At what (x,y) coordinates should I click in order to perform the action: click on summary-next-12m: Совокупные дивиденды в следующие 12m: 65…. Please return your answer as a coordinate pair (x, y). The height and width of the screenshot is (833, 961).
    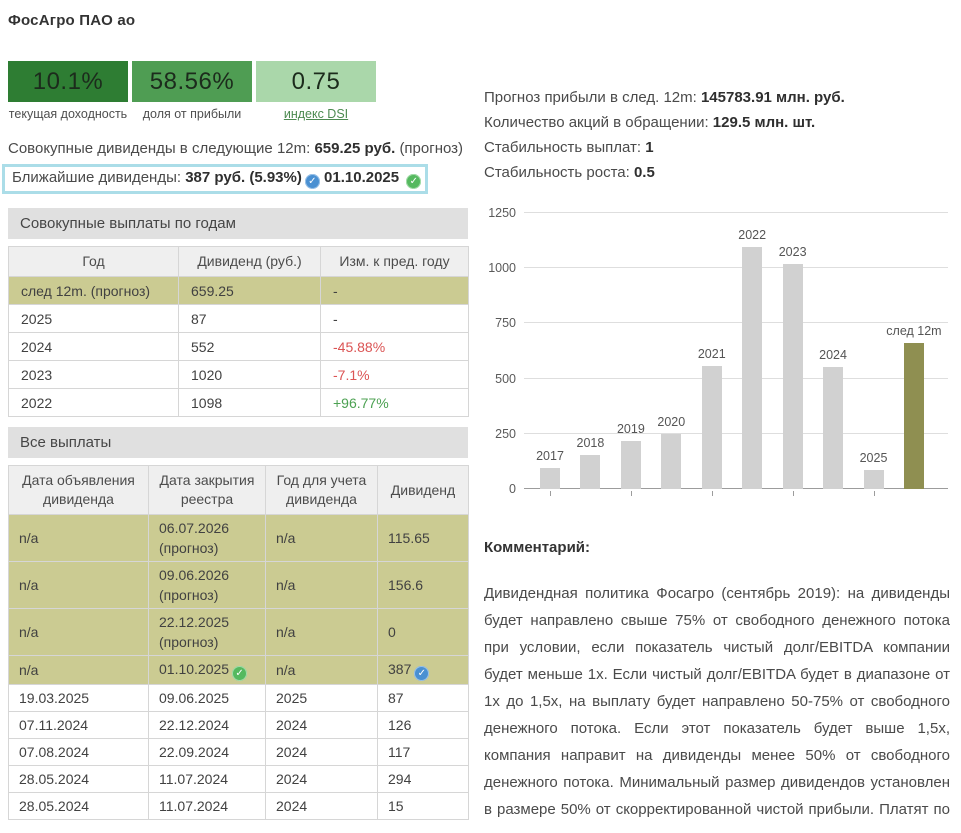
    Looking at the image, I should click on (238, 149).